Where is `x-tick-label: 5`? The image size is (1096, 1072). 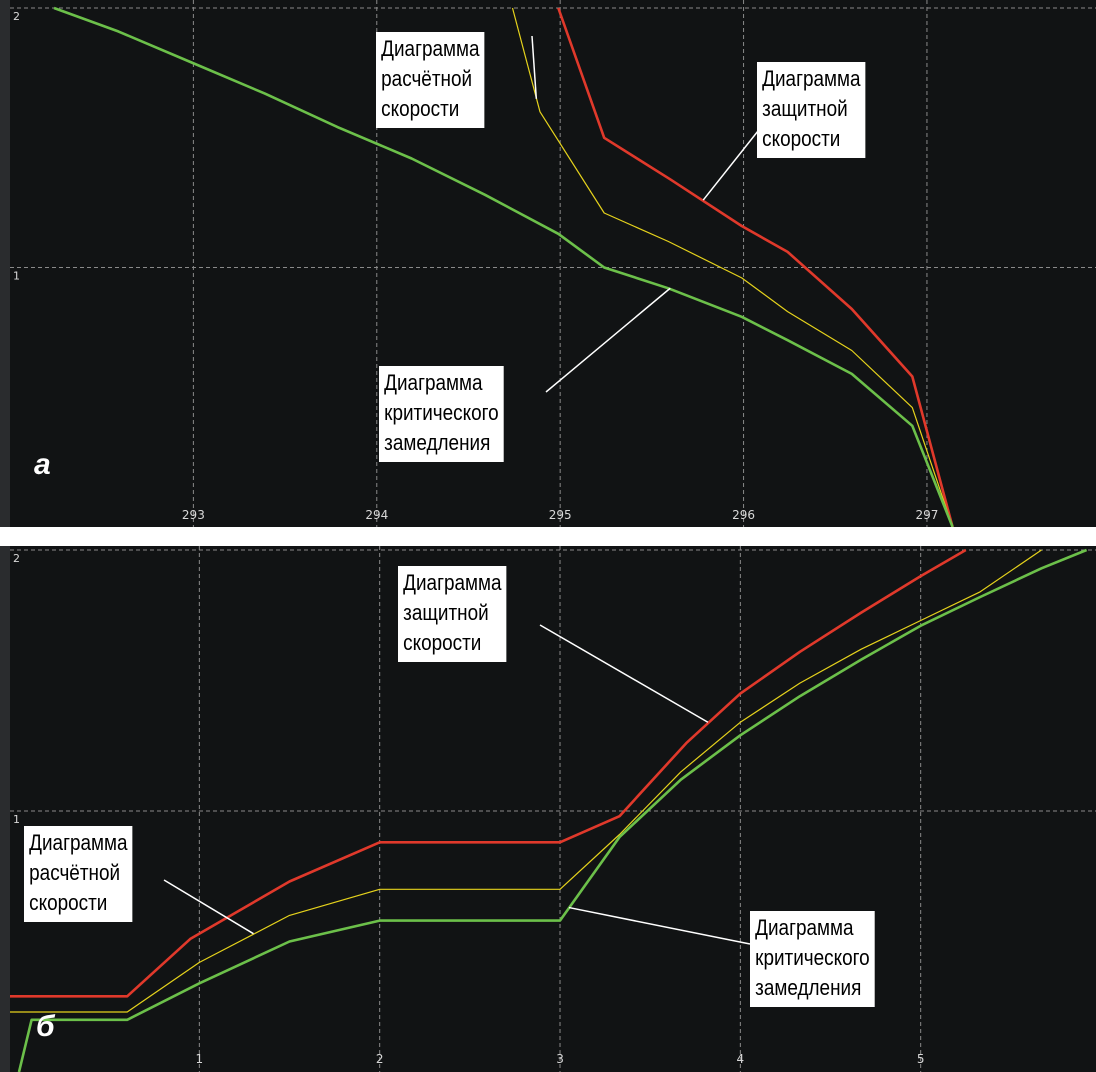
x-tick-label: 5 is located at coordinates (921, 1059).